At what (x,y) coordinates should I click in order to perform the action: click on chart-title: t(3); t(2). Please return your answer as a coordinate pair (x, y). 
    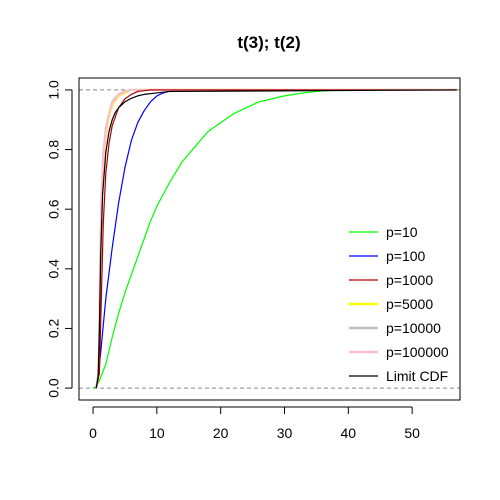
    Looking at the image, I should click on (268, 42).